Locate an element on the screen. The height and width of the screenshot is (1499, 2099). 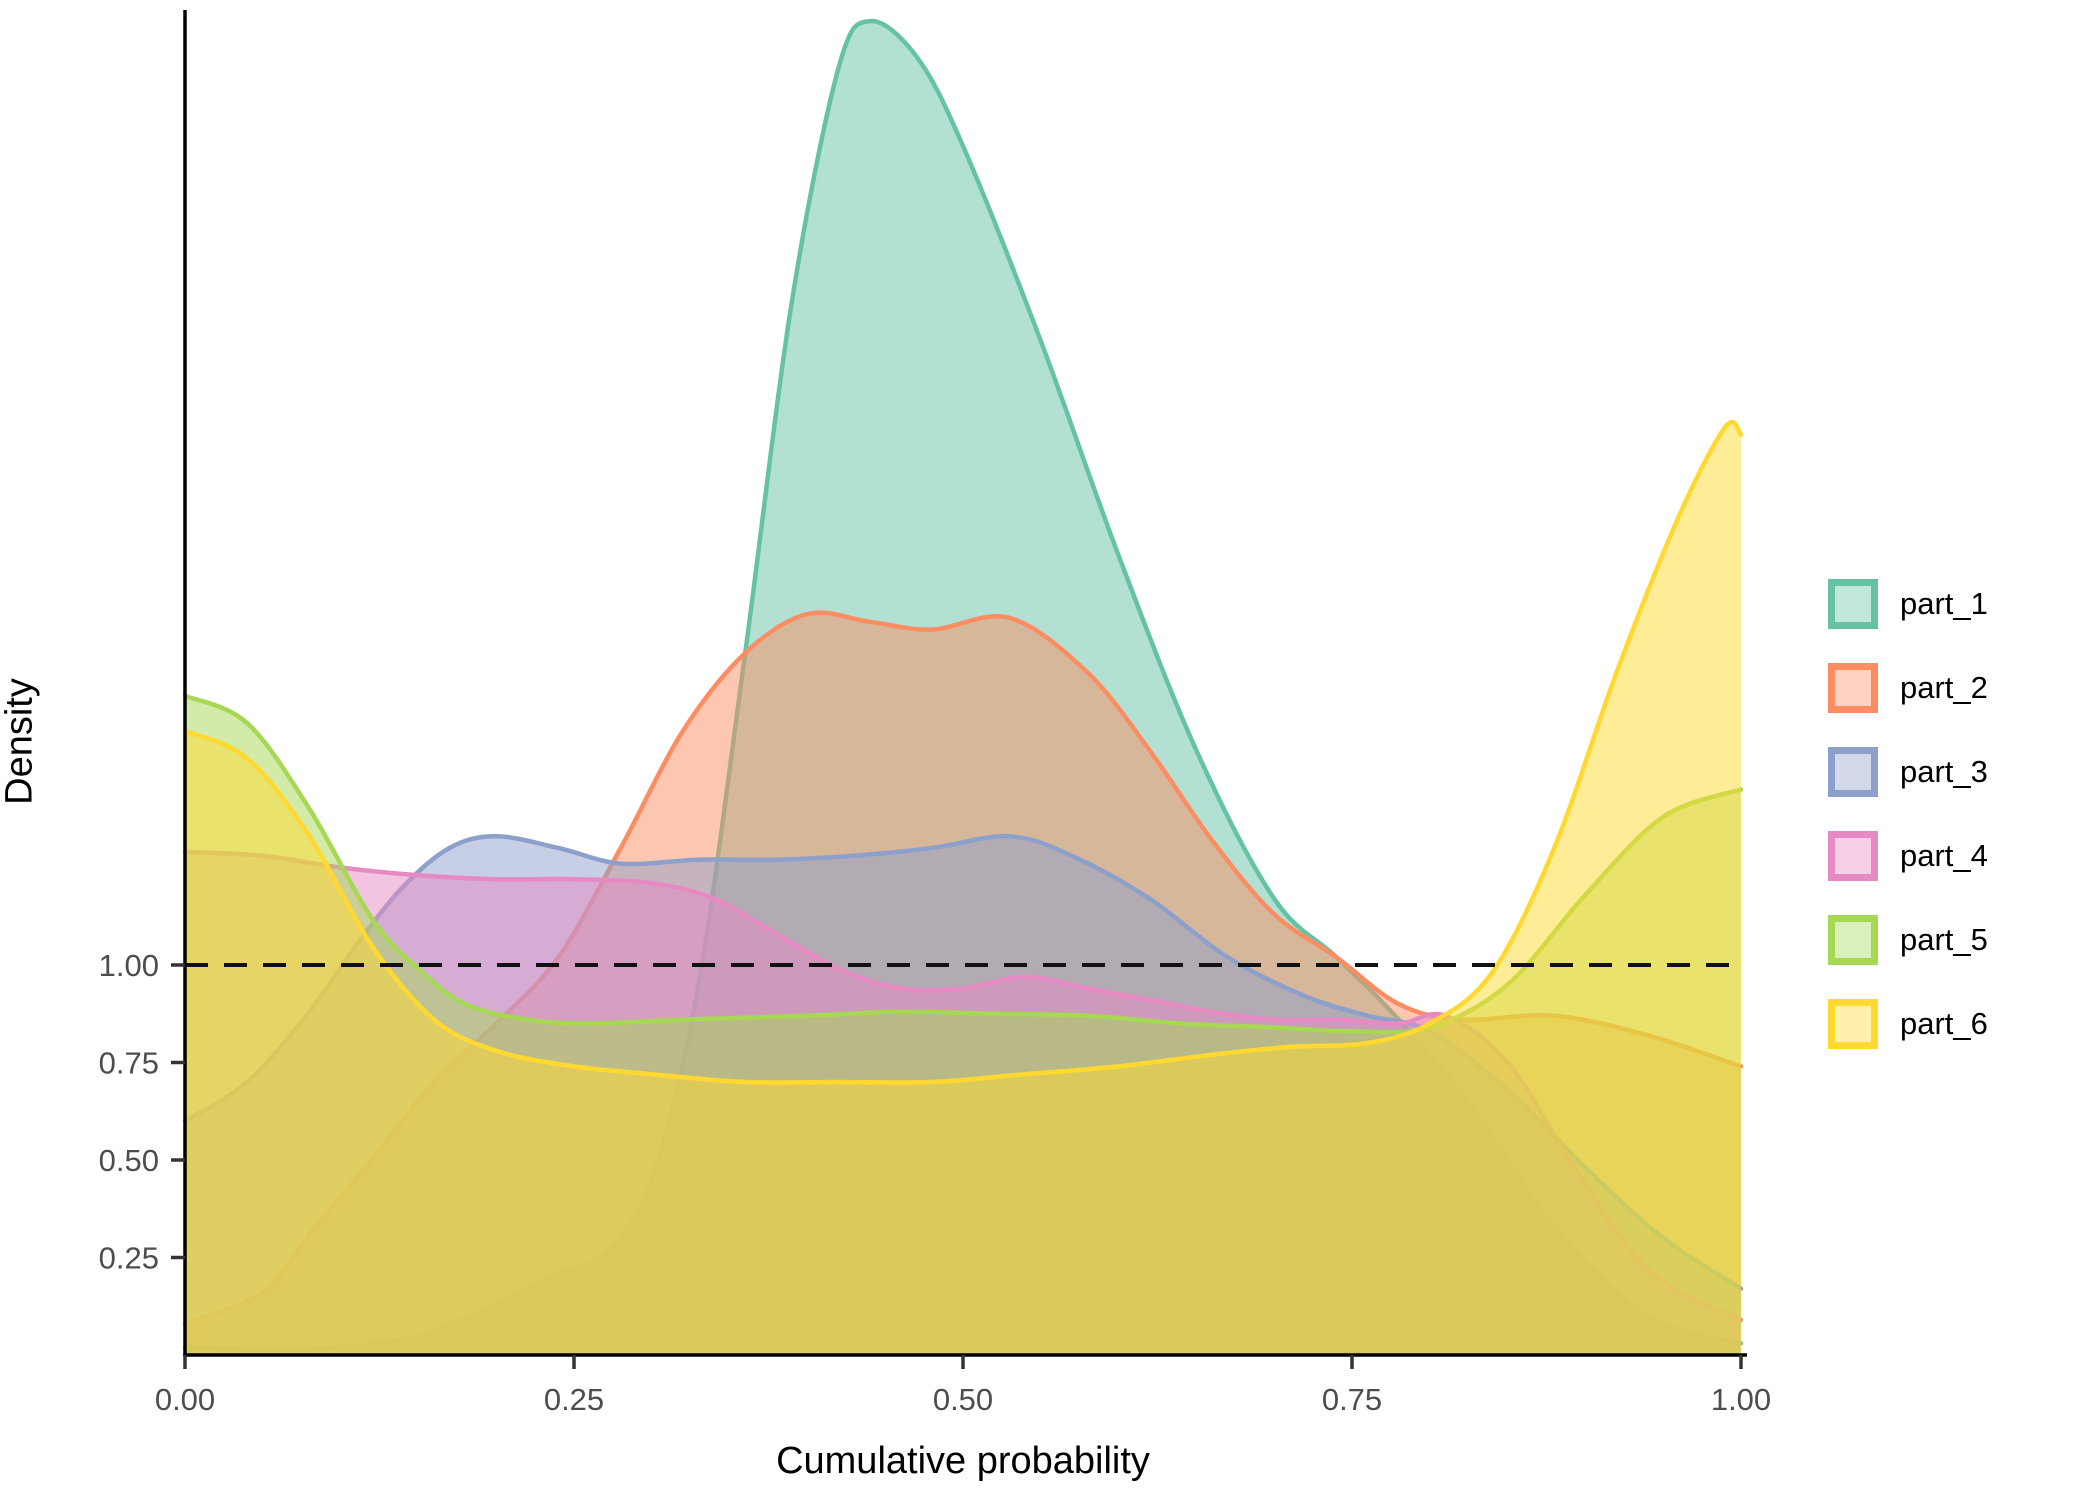
x-tick-label: 0.75 is located at coordinates (1352, 1399).